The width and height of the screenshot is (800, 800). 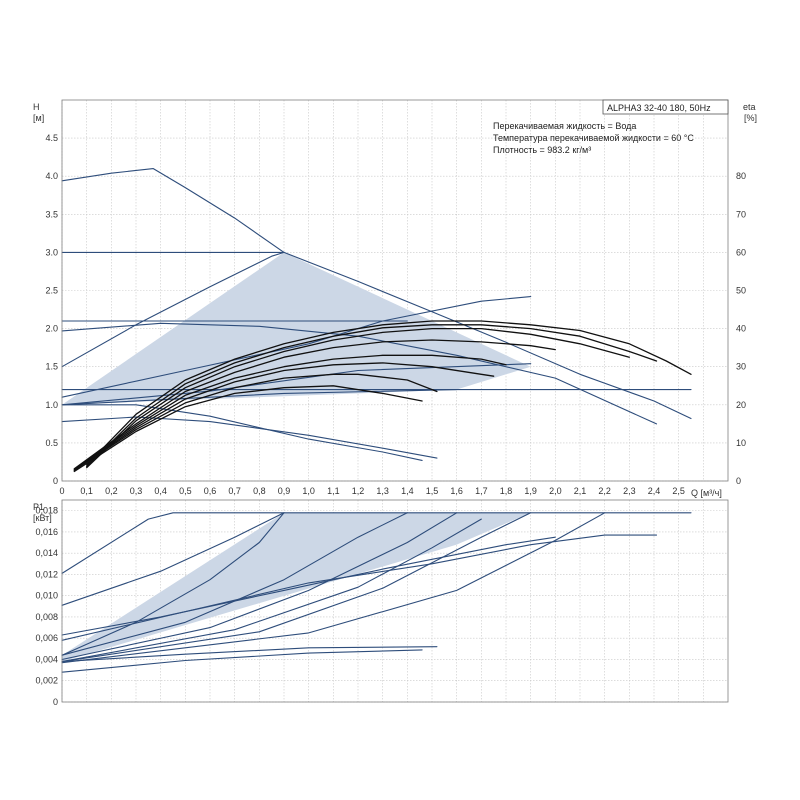 I want to click on y-tick-label: 1.5, so click(x=51, y=367).